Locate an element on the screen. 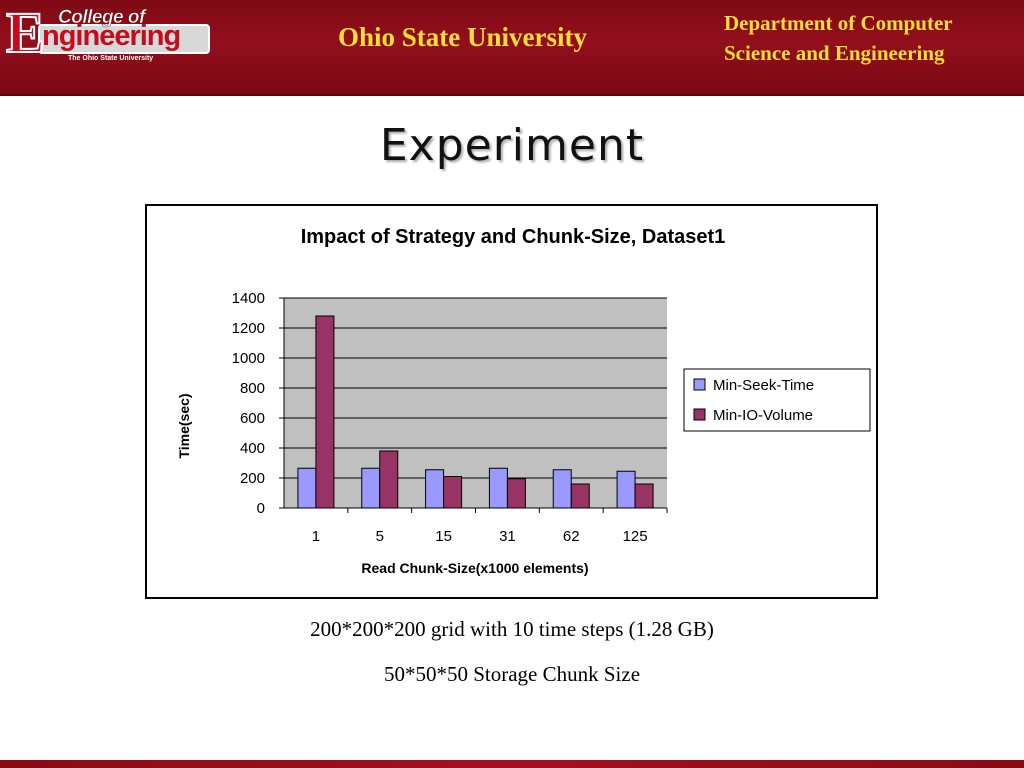 The width and height of the screenshot is (1024, 768). legend-box is located at coordinates (777, 400).